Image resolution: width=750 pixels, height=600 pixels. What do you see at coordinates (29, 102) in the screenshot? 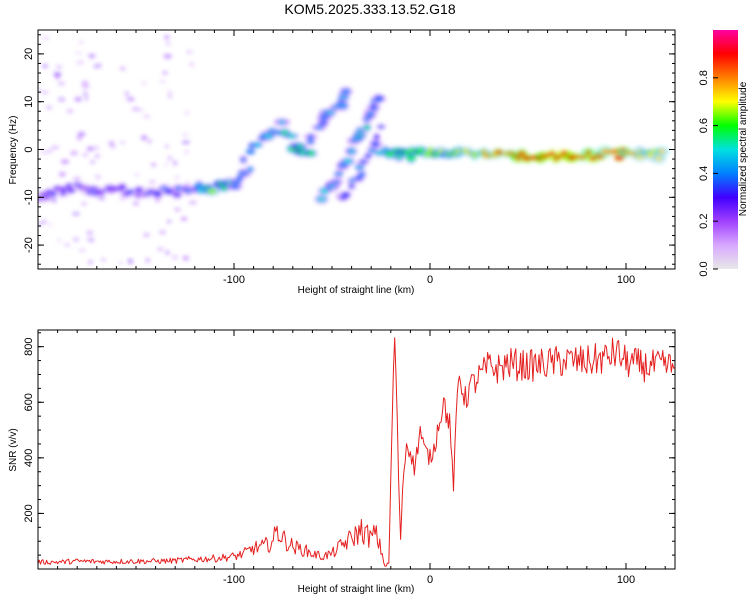
I see `y-tick-label: 10` at bounding box center [29, 102].